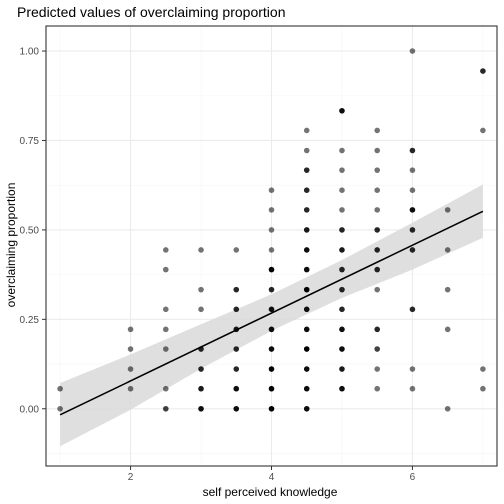 This screenshot has height=504, width=504. I want to click on x-tick-label: 6, so click(413, 477).